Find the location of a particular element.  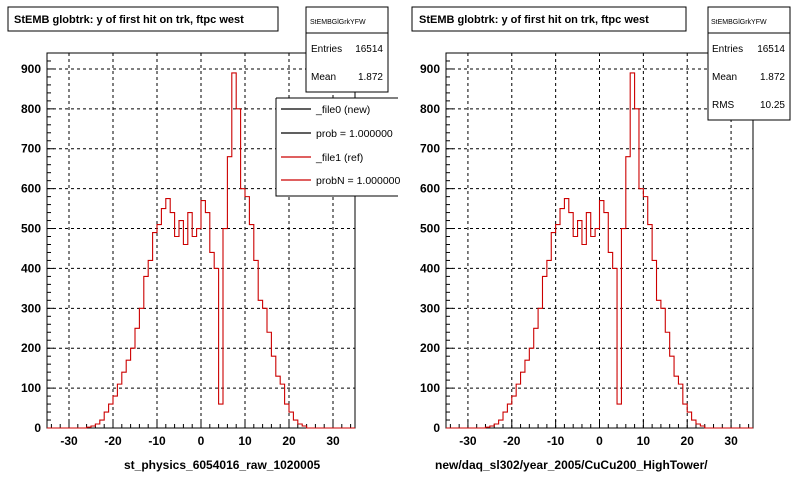

right-ytick-label-8: 800 is located at coordinates (430, 109).